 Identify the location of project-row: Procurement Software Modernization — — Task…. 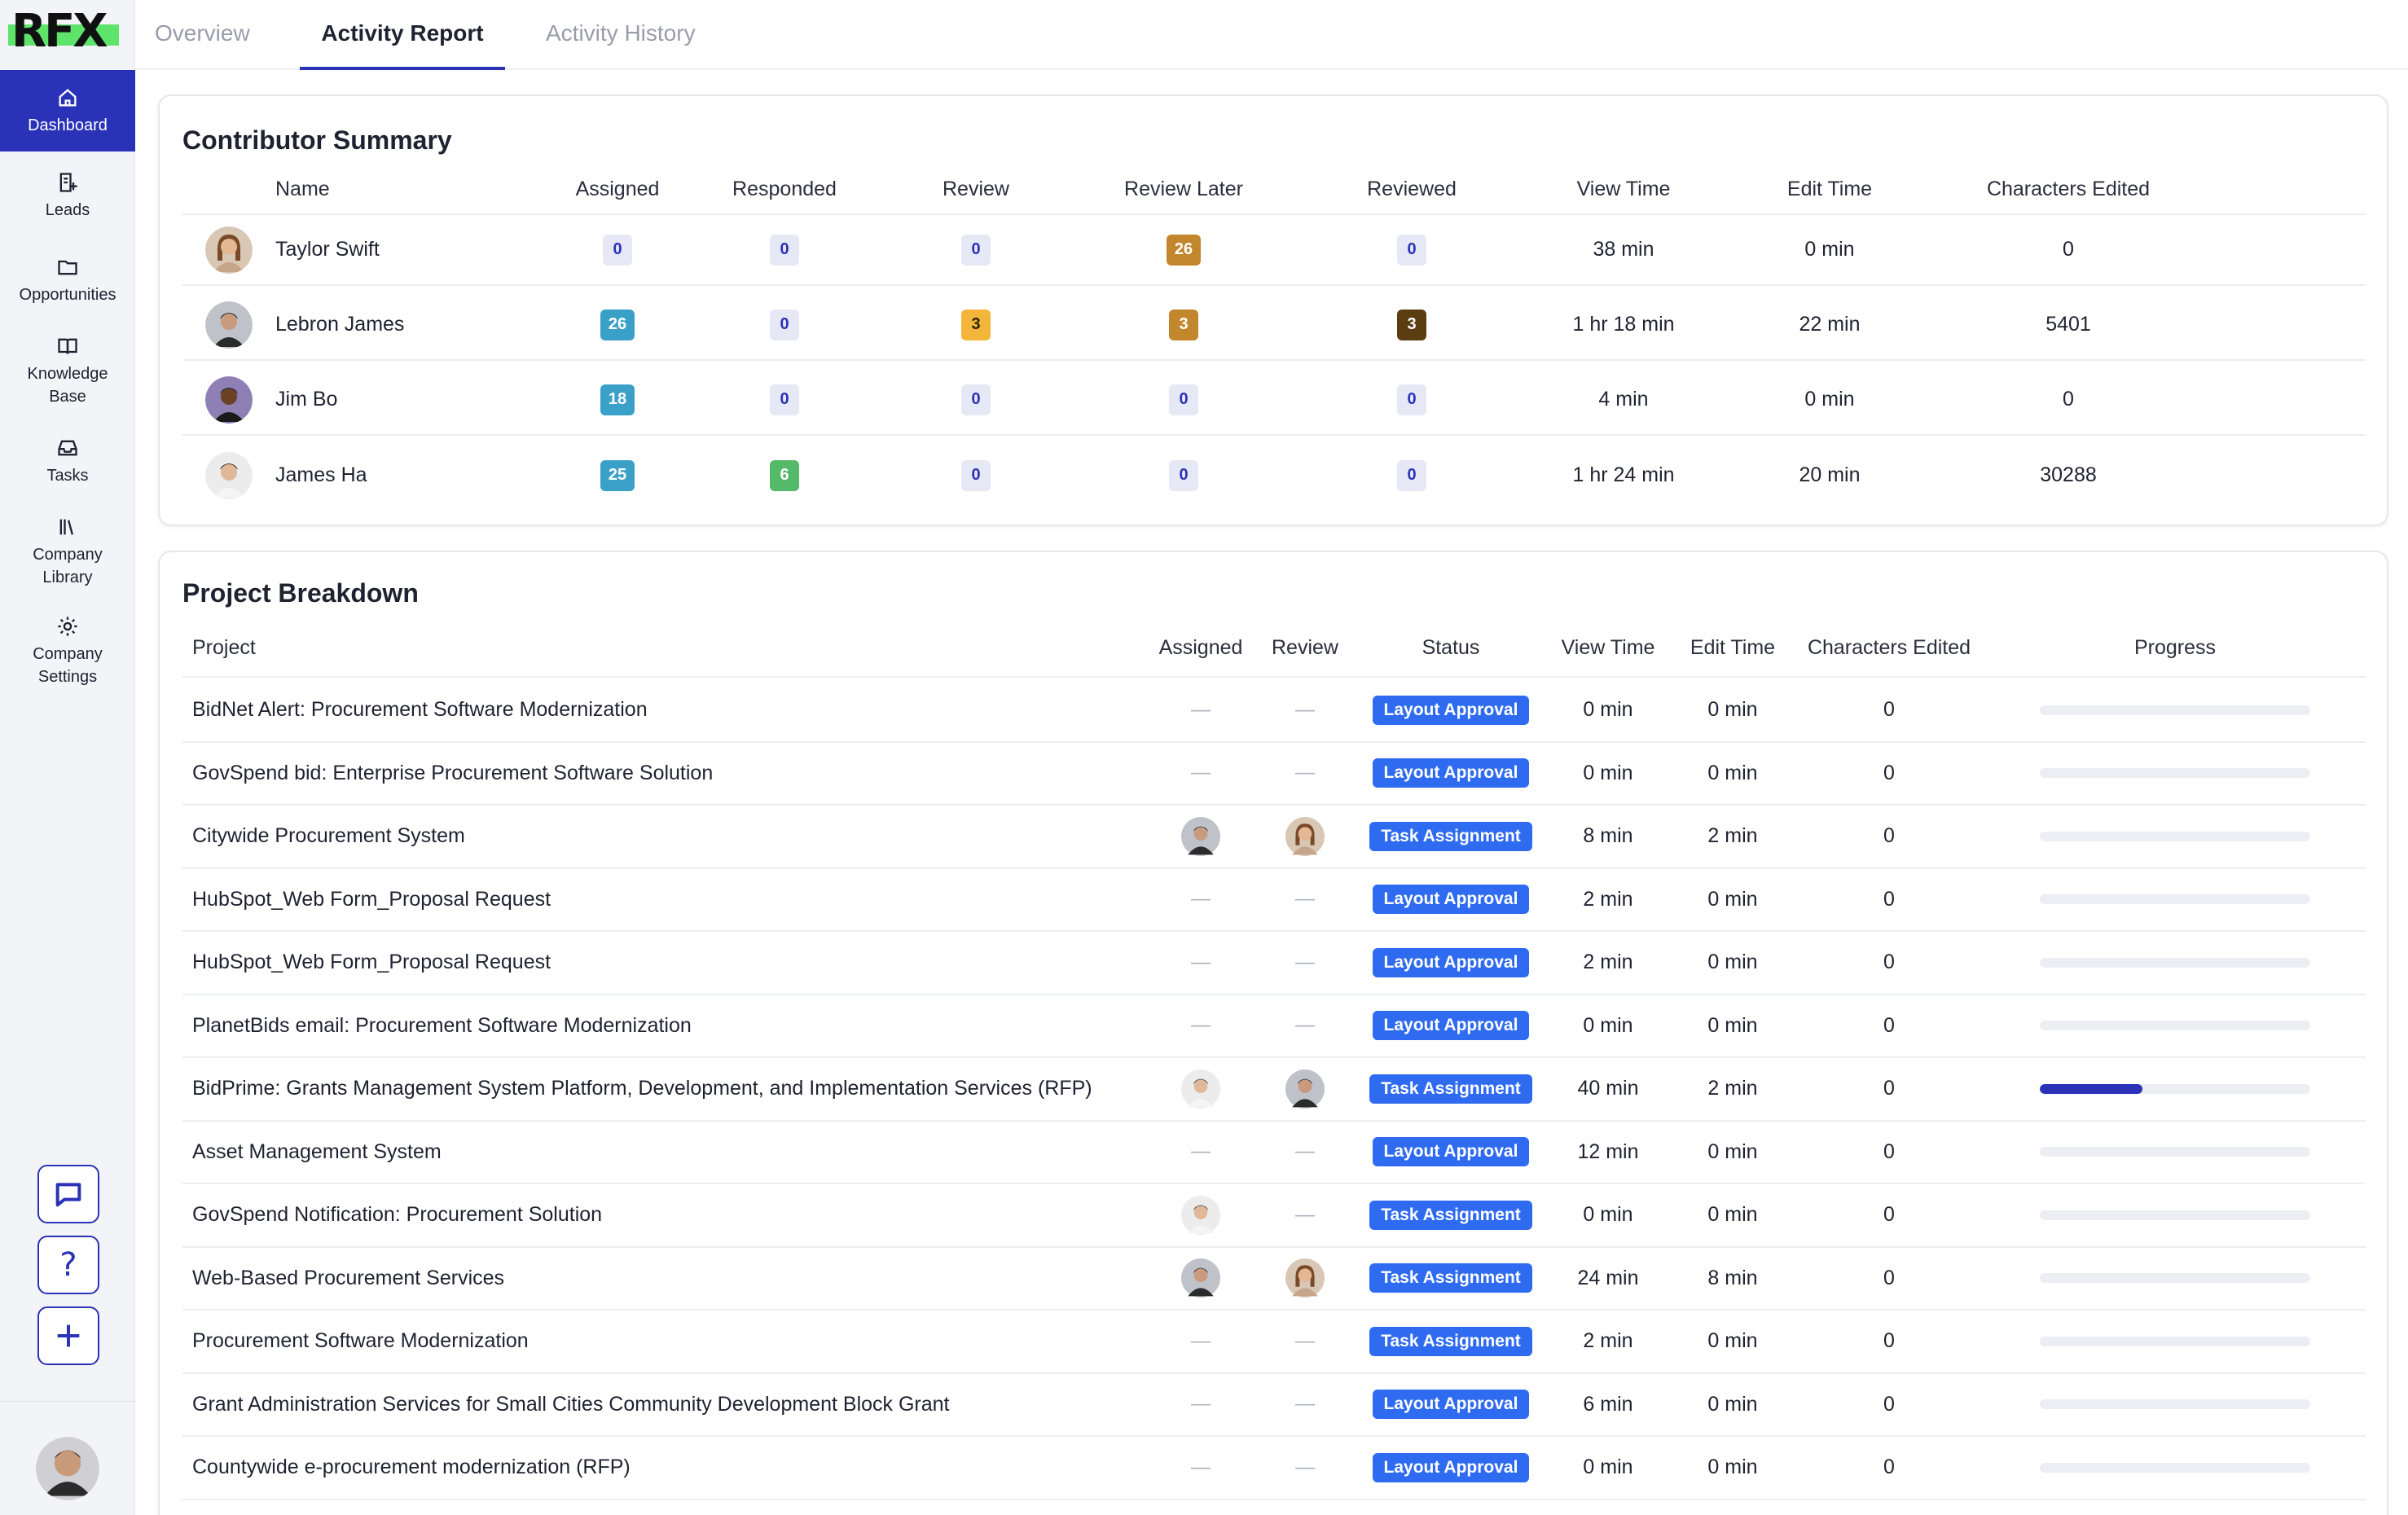
(1274, 1342).